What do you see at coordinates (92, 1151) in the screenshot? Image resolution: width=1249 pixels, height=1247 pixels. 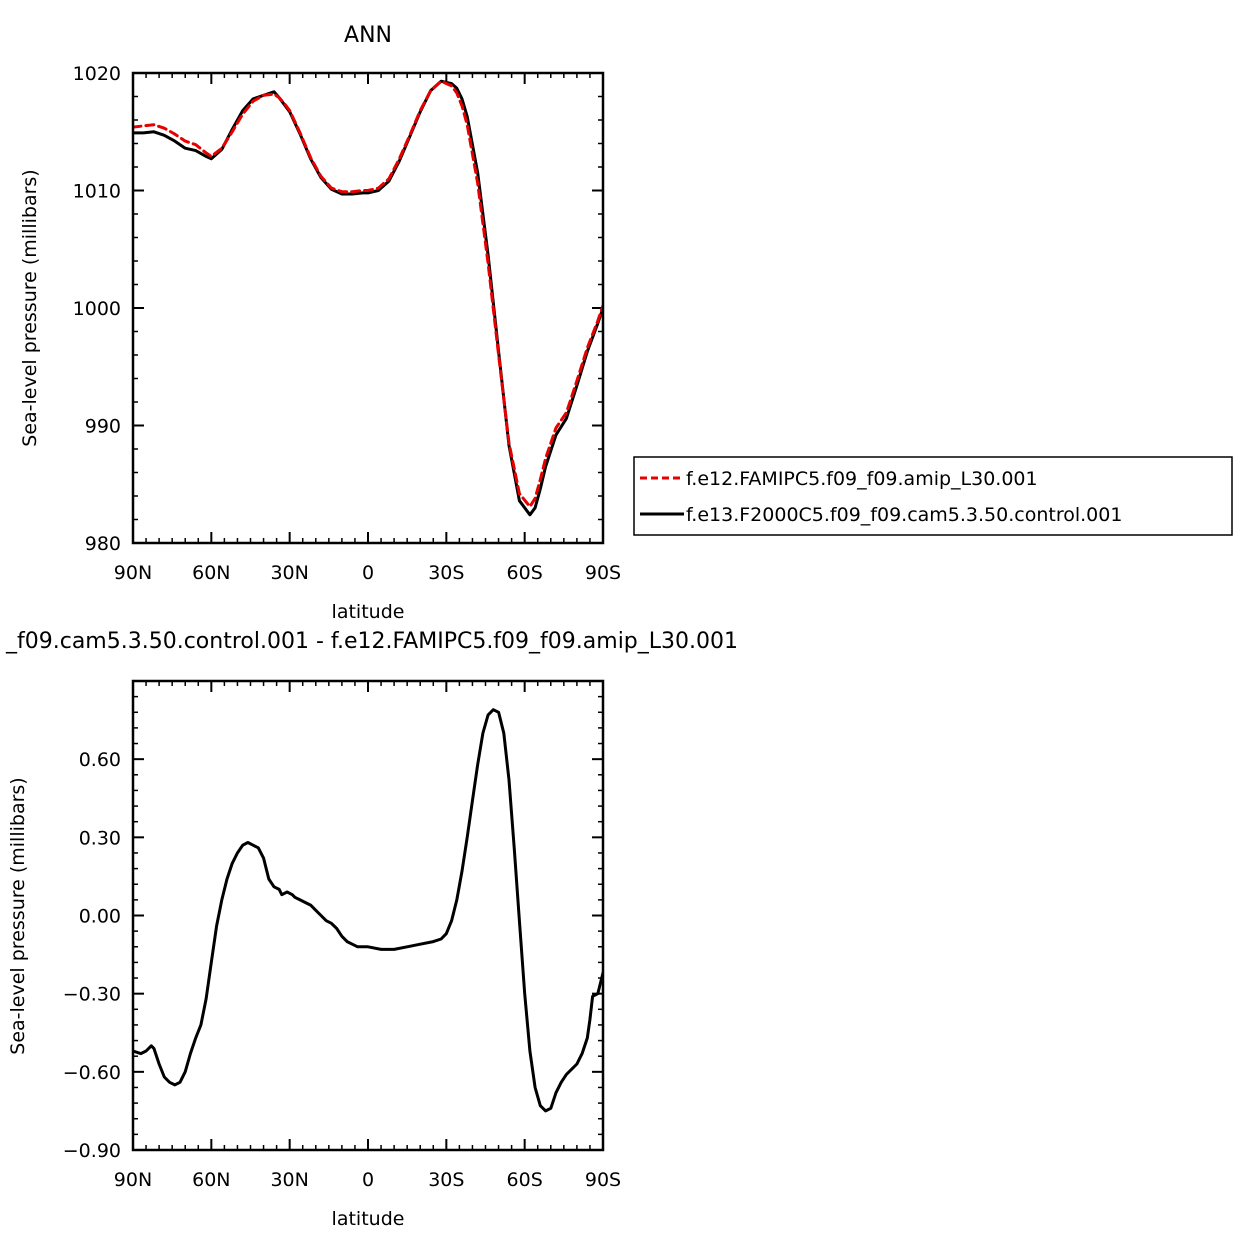 I see `y-tick-label: −0.90` at bounding box center [92, 1151].